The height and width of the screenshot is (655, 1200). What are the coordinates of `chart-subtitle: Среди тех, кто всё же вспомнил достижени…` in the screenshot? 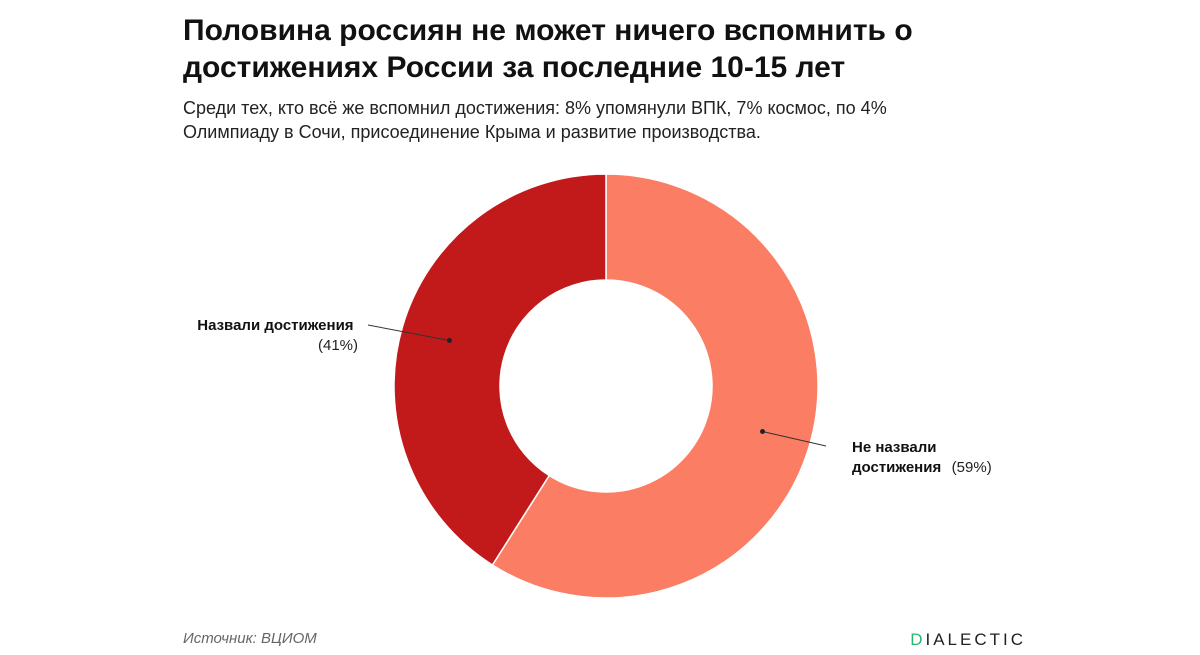 It's located at (535, 120).